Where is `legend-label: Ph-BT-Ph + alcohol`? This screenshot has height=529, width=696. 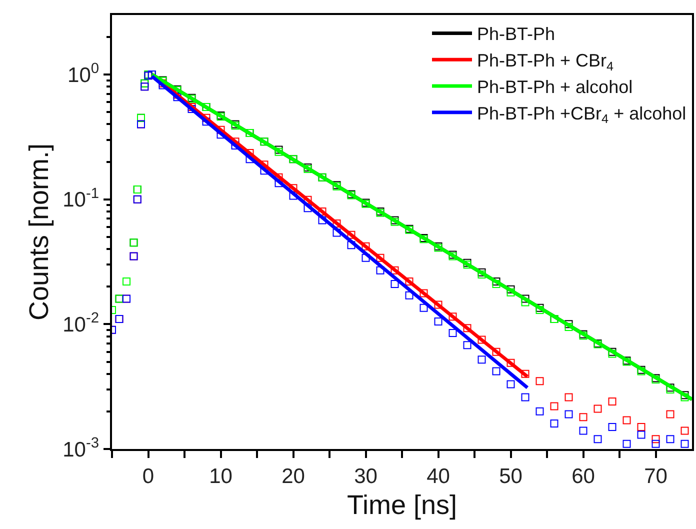 legend-label: Ph-BT-Ph + alcohol is located at coordinates (555, 87).